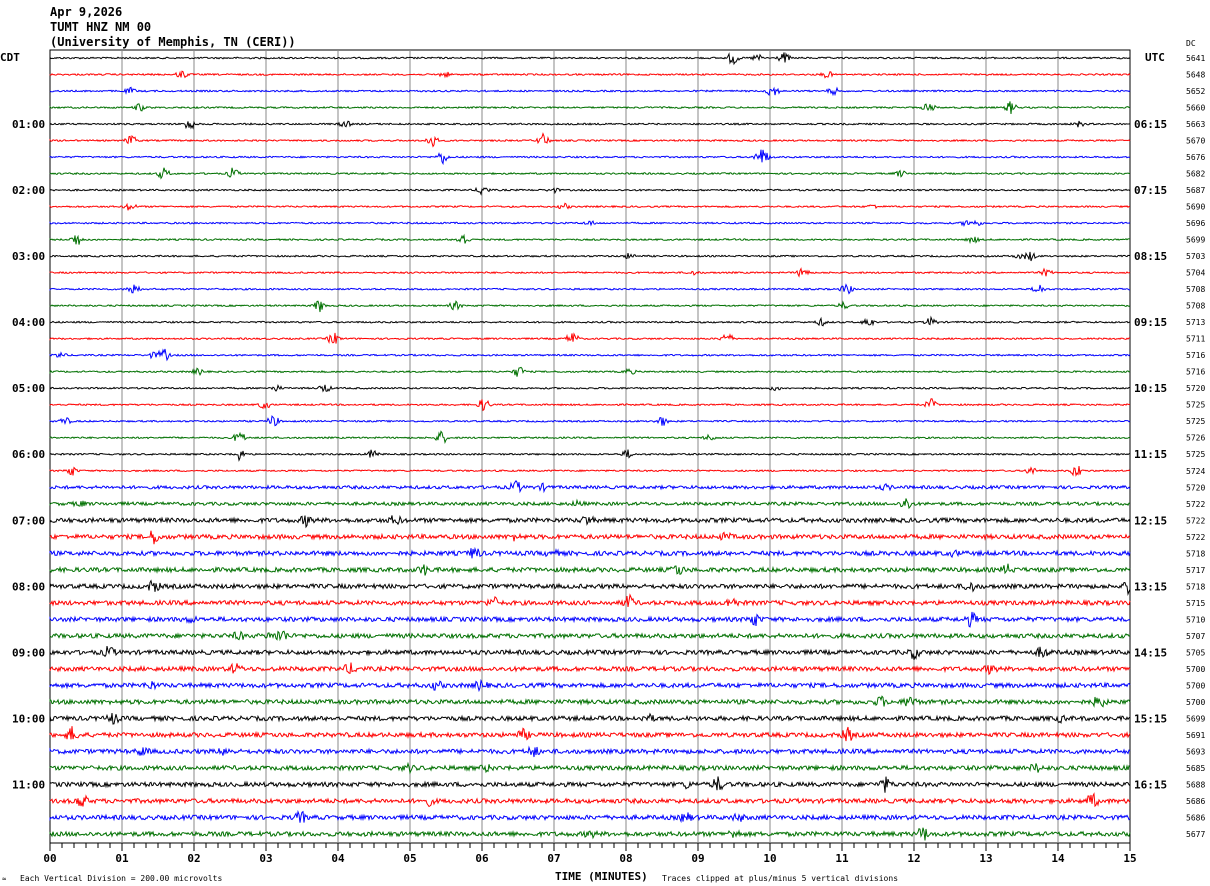 This screenshot has width=1210, height=886. Describe the element at coordinates (28, 322) in the screenshot. I see `cdt-time-label: 04:00` at that location.